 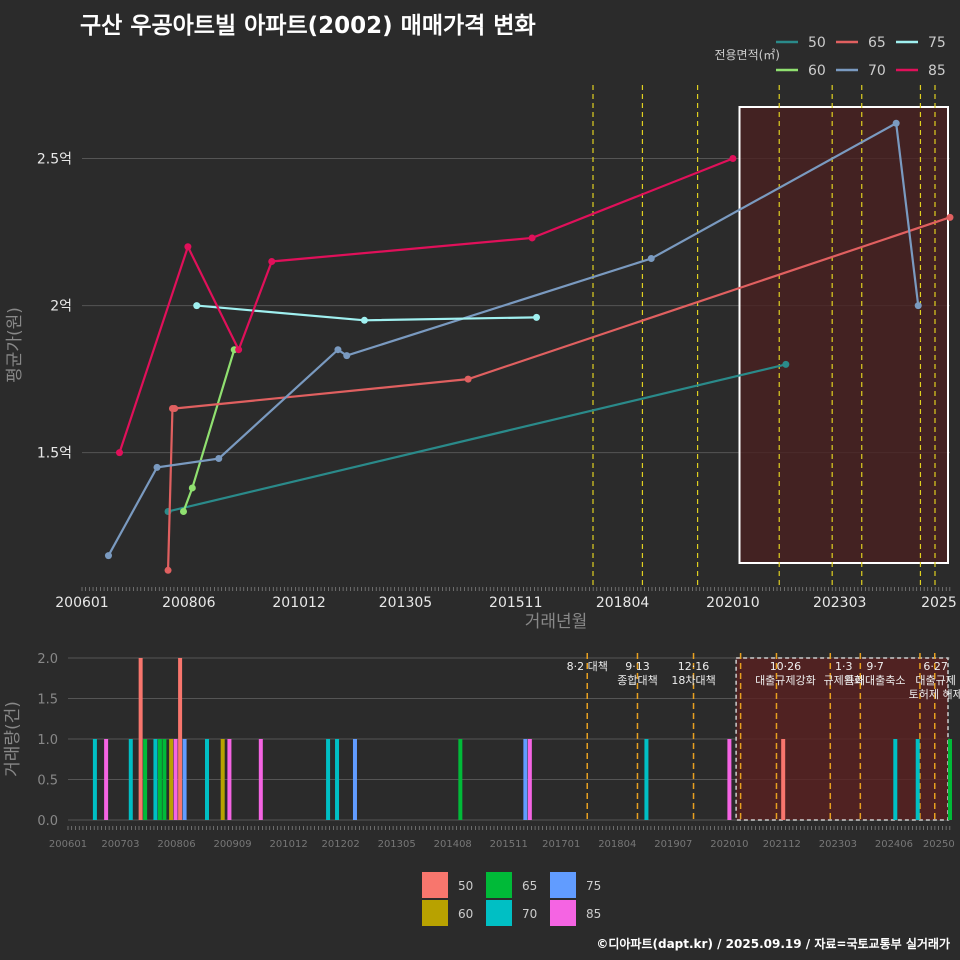 I want to click on bar-x-tick-label: 201305, so click(x=397, y=844).